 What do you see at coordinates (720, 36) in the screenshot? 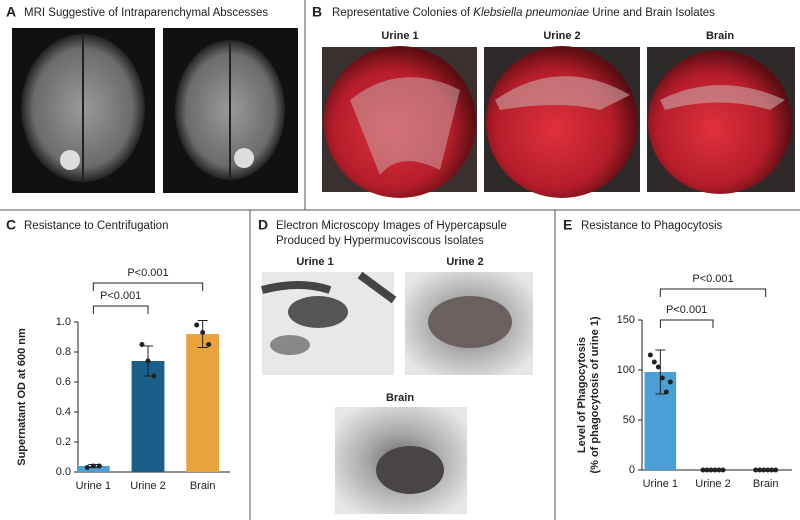
I see `plate-label: Brain` at bounding box center [720, 36].